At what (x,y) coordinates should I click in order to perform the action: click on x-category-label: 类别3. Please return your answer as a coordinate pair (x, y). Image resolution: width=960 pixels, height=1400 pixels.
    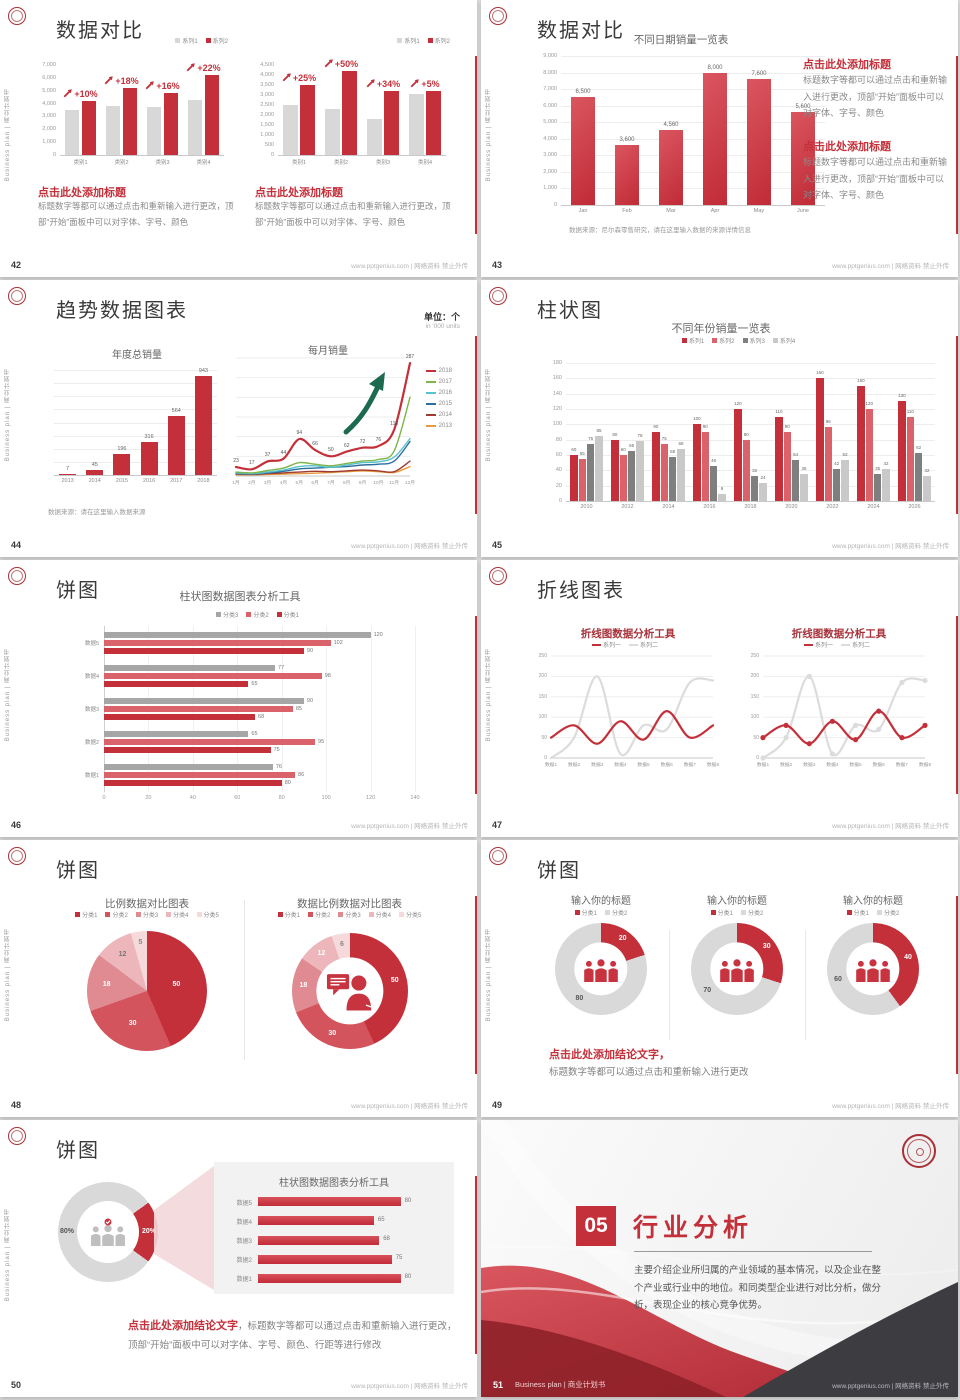
    Looking at the image, I should click on (383, 163).